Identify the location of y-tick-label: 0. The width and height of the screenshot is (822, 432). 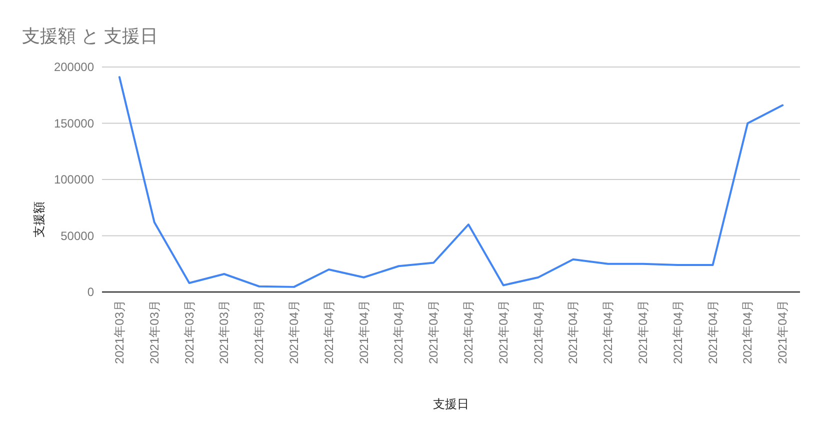
(90, 292).